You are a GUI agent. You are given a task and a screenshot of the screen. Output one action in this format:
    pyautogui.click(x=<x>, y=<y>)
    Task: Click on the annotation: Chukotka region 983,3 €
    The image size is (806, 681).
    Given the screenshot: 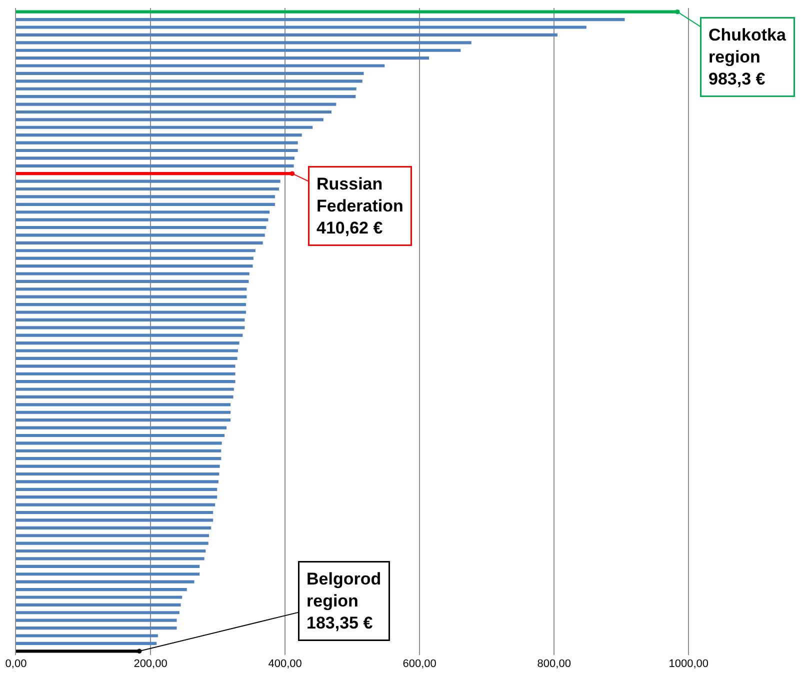 What is the action you would take?
    pyautogui.click(x=747, y=57)
    